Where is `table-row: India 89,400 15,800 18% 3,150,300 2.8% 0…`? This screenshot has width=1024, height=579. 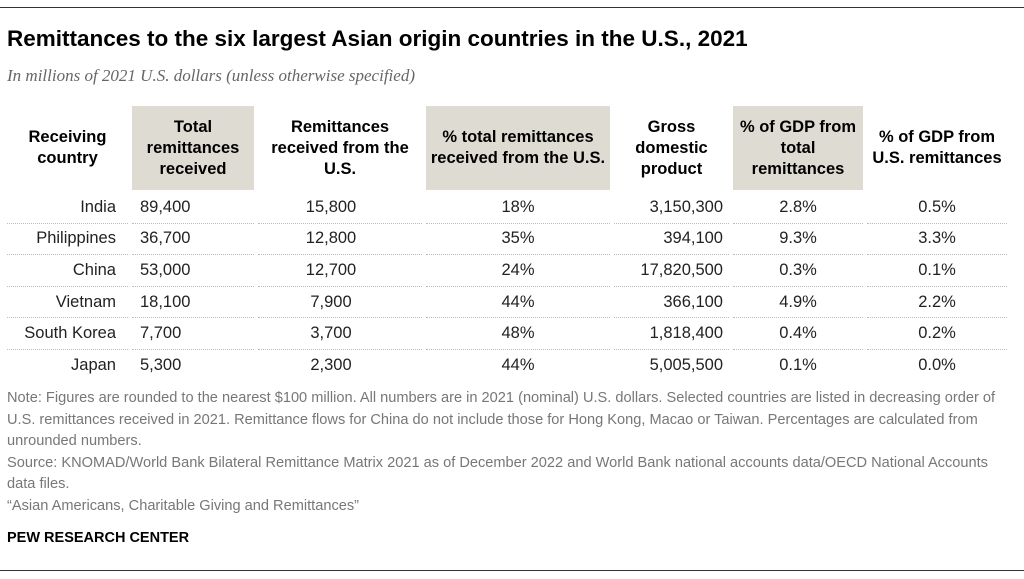
table-row: India 89,400 15,800 18% 3,150,300 2.8% 0… is located at coordinates (507, 207).